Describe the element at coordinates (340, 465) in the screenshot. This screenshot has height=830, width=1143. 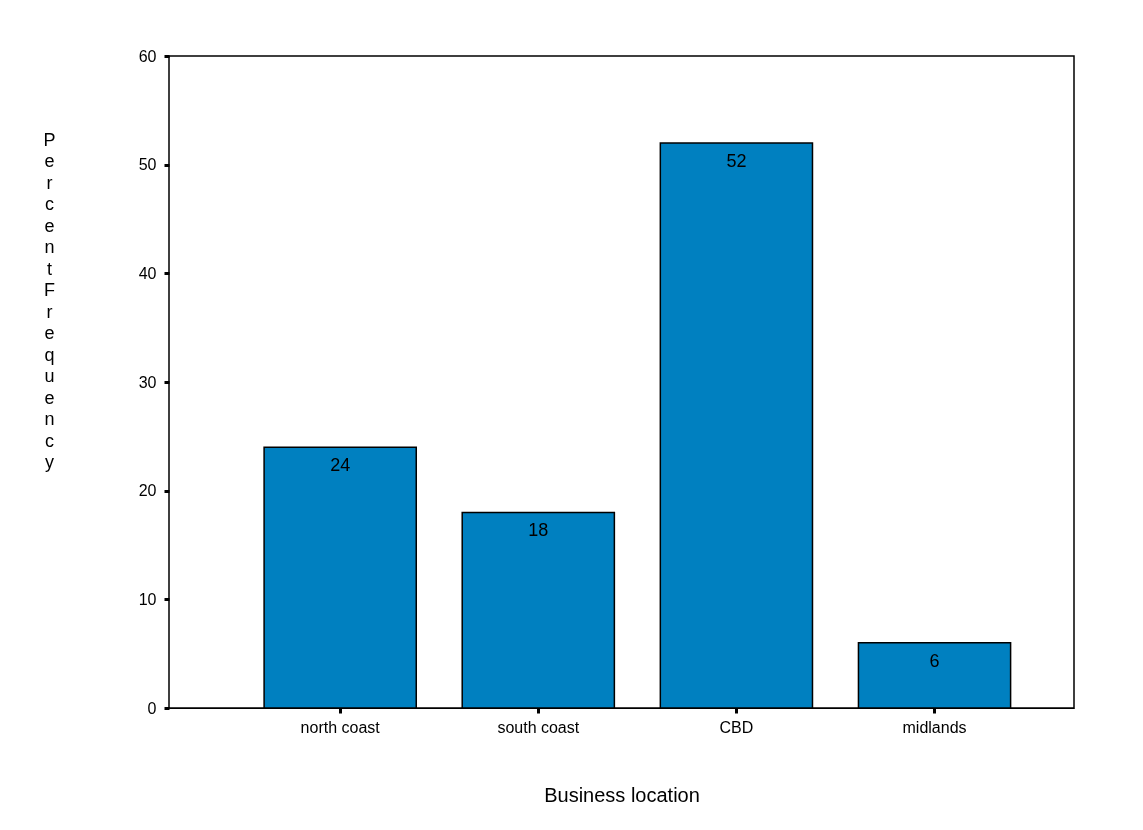
I see `data-label: 24` at that location.